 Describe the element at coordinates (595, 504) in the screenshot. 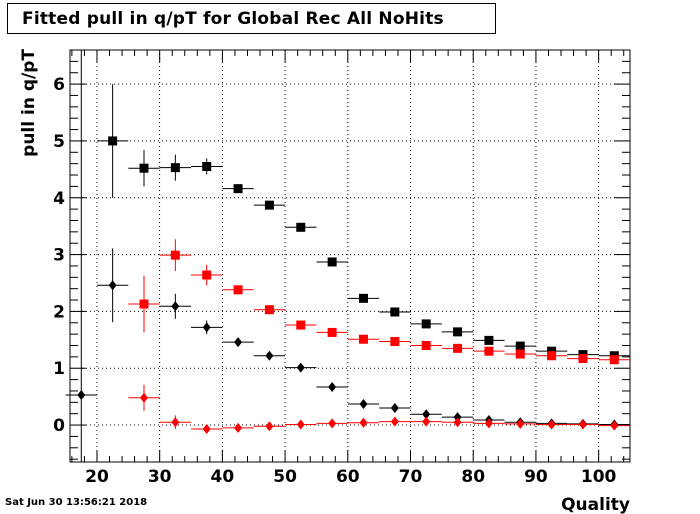

I see `x-axis-label: Quality` at that location.